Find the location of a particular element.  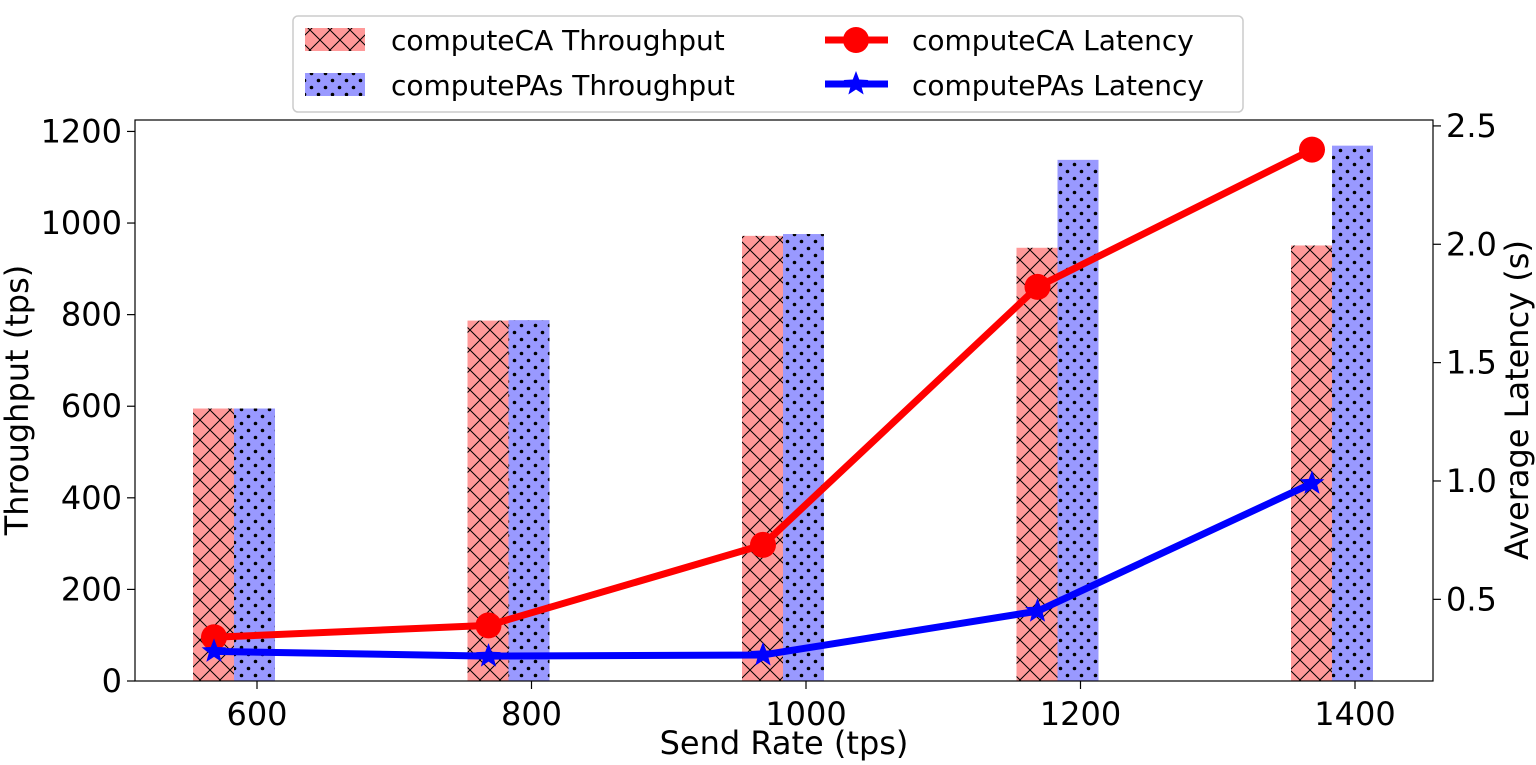

legend-swatch-computepas-throughput is located at coordinates (335, 84).